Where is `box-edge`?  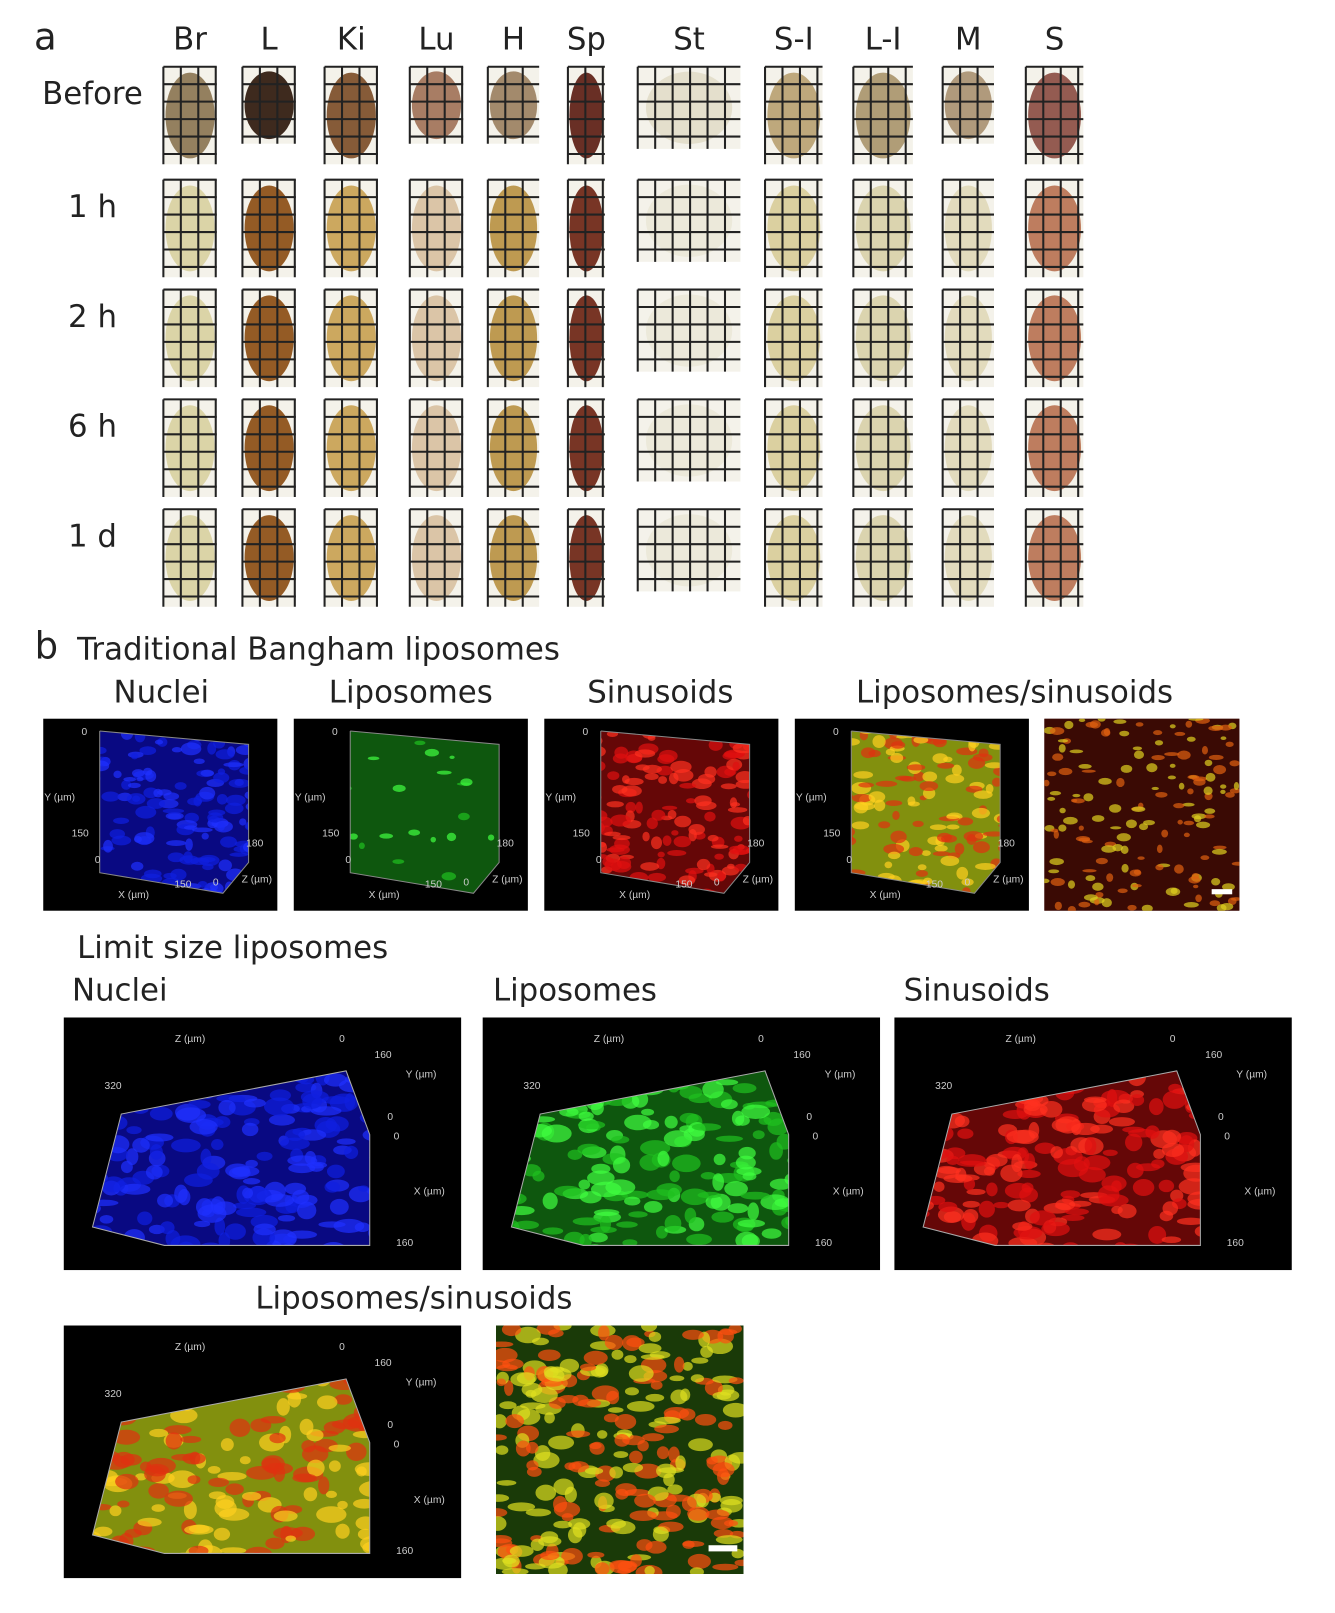 box-edge is located at coordinates (424, 812).